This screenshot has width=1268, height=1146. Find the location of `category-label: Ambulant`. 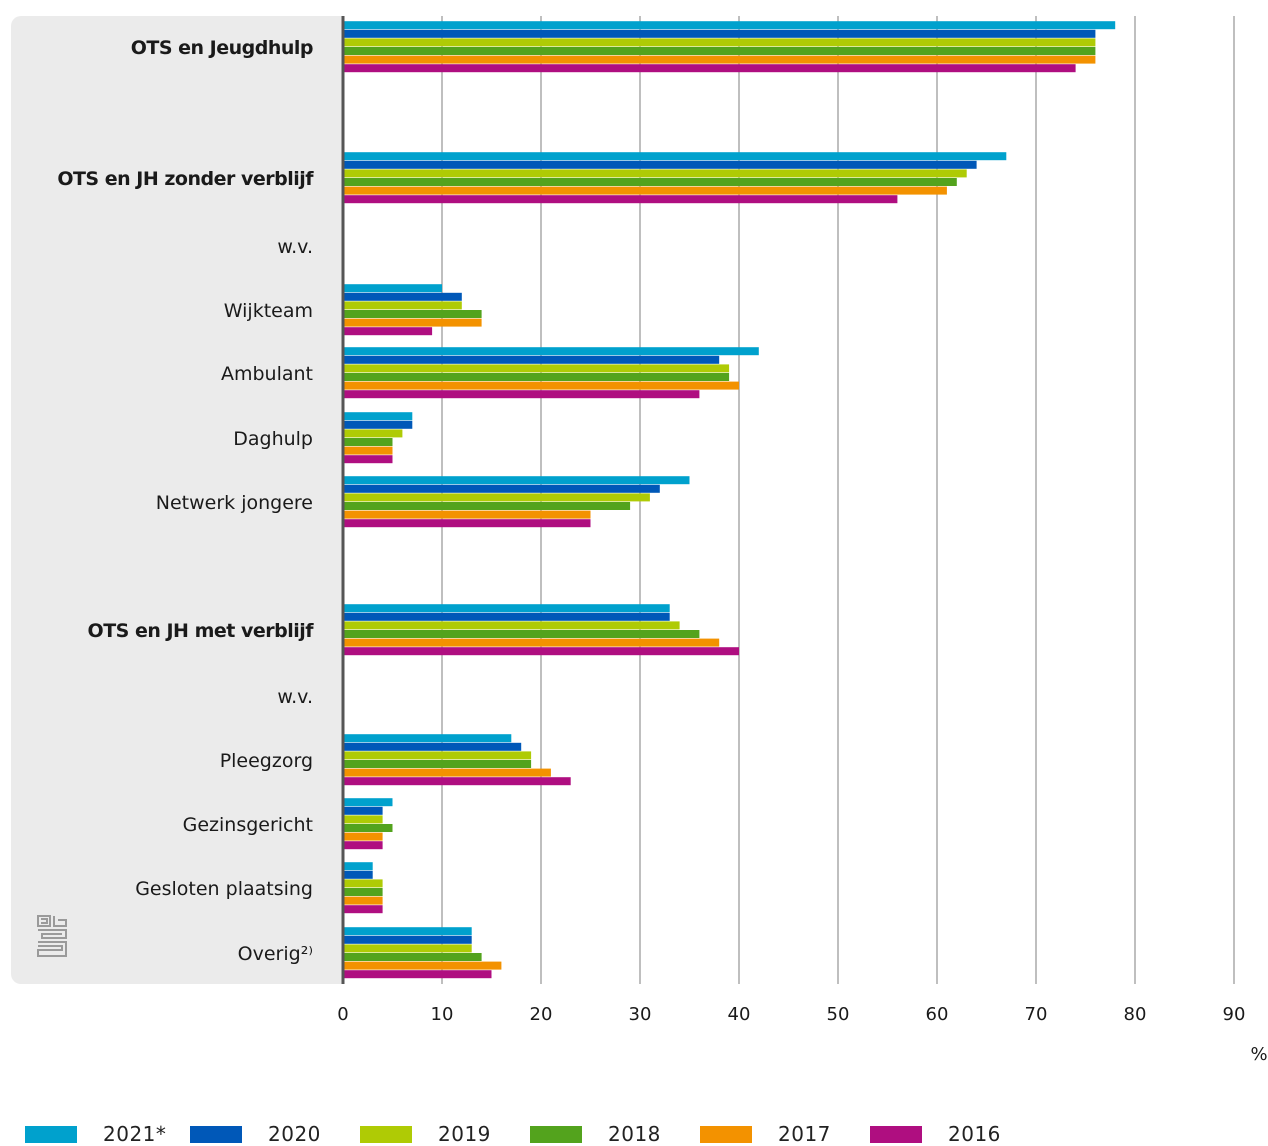

category-label: Ambulant is located at coordinates (267, 374).